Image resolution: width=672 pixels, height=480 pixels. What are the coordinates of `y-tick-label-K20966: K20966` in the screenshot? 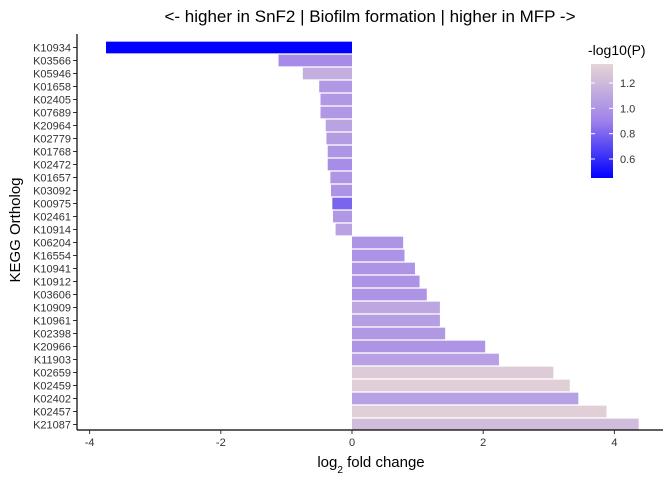 It's located at (52, 348).